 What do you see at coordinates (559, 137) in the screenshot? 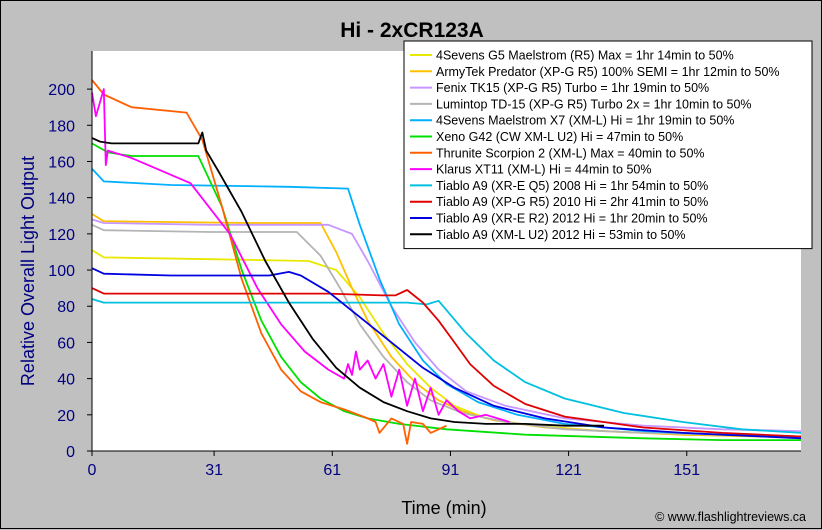
I see `legend-label-6: Xeno G42 (CW XM-L U2) Hi = 47min to 50%` at bounding box center [559, 137].